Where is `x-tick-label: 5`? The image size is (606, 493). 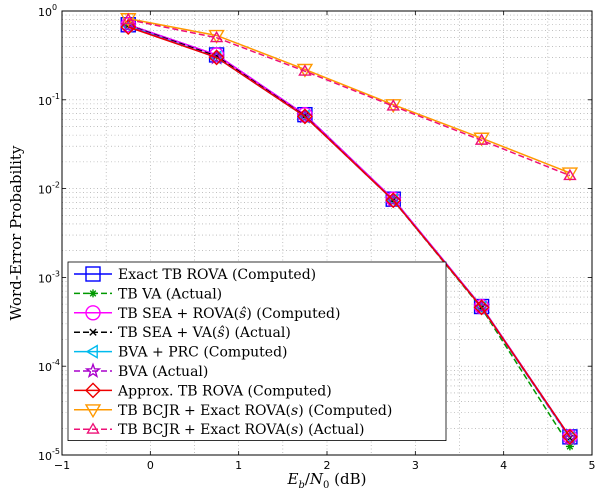
x-tick-label: 5 is located at coordinates (592, 465).